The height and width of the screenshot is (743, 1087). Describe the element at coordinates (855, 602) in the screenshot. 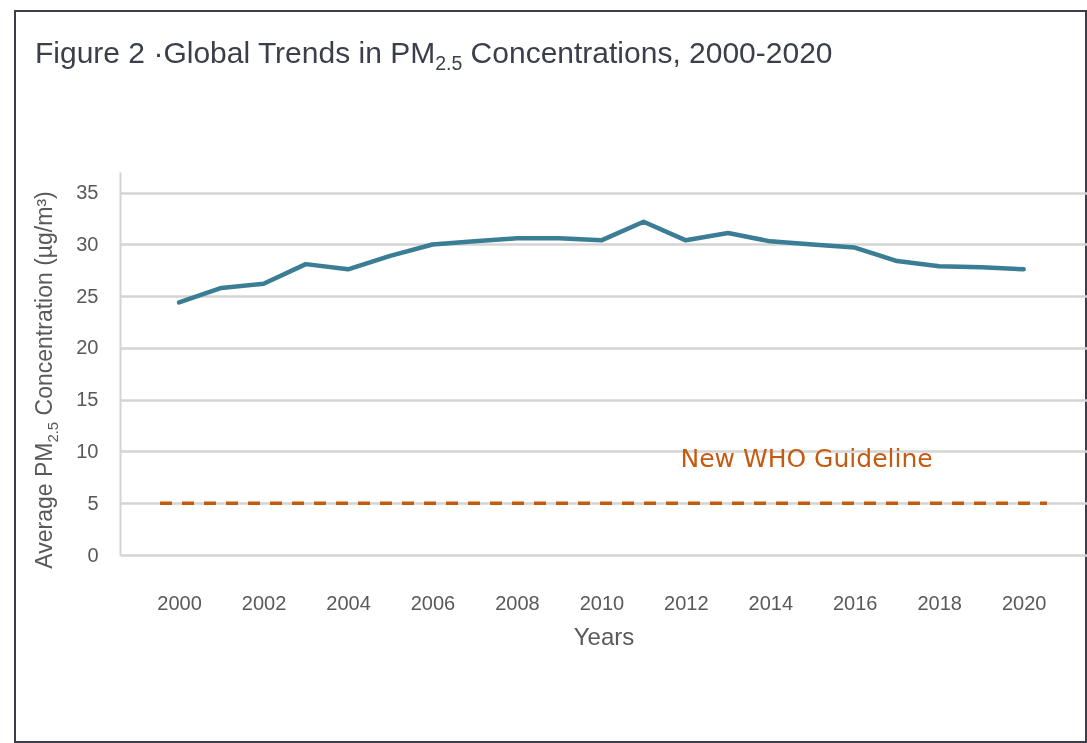

I see `x-tick-label: 2016` at that location.